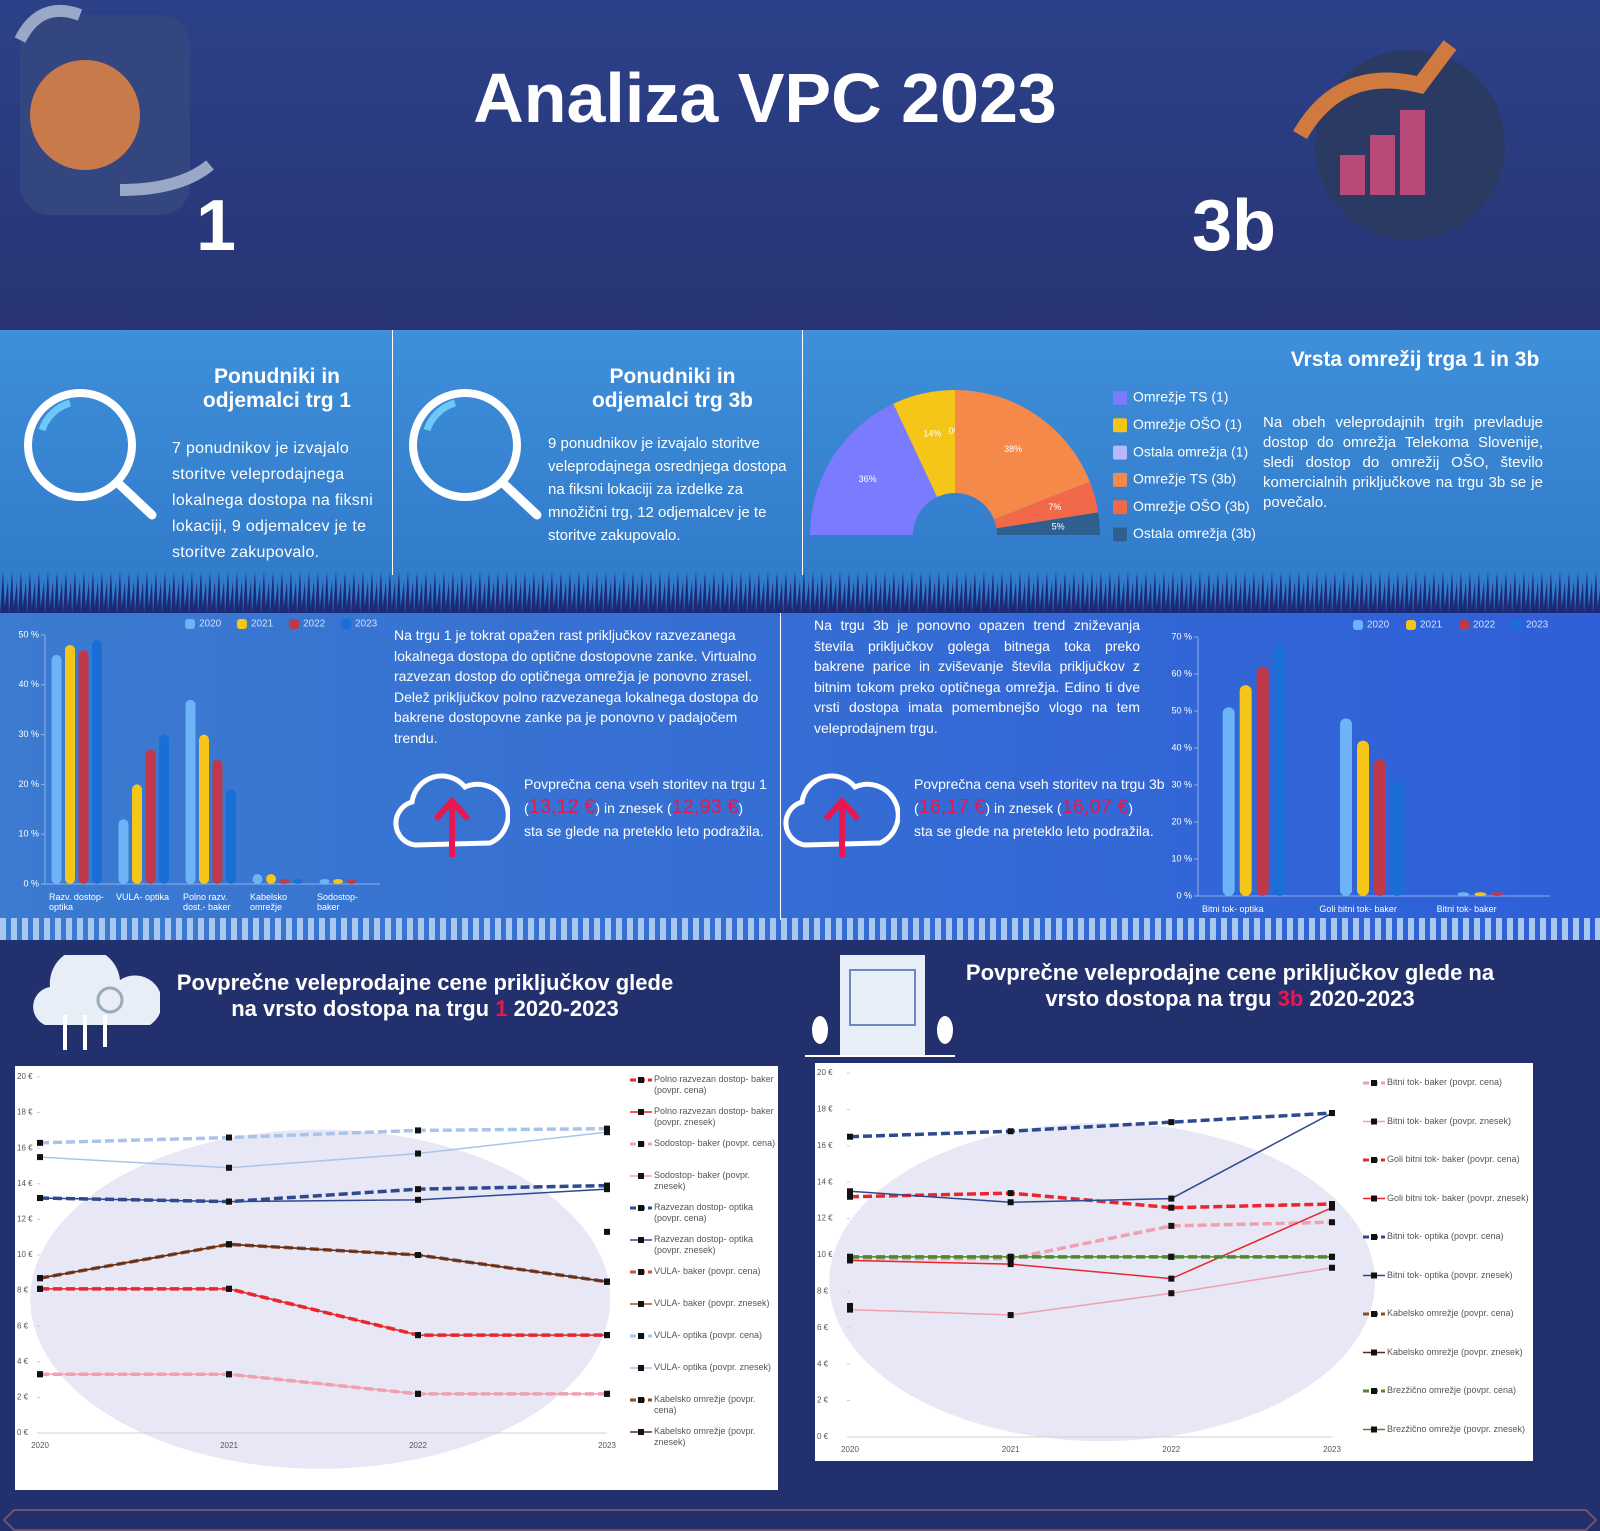 The image size is (1600, 1531). Describe the element at coordinates (868, 479) in the screenshot. I see `slice-label: 36%` at that location.